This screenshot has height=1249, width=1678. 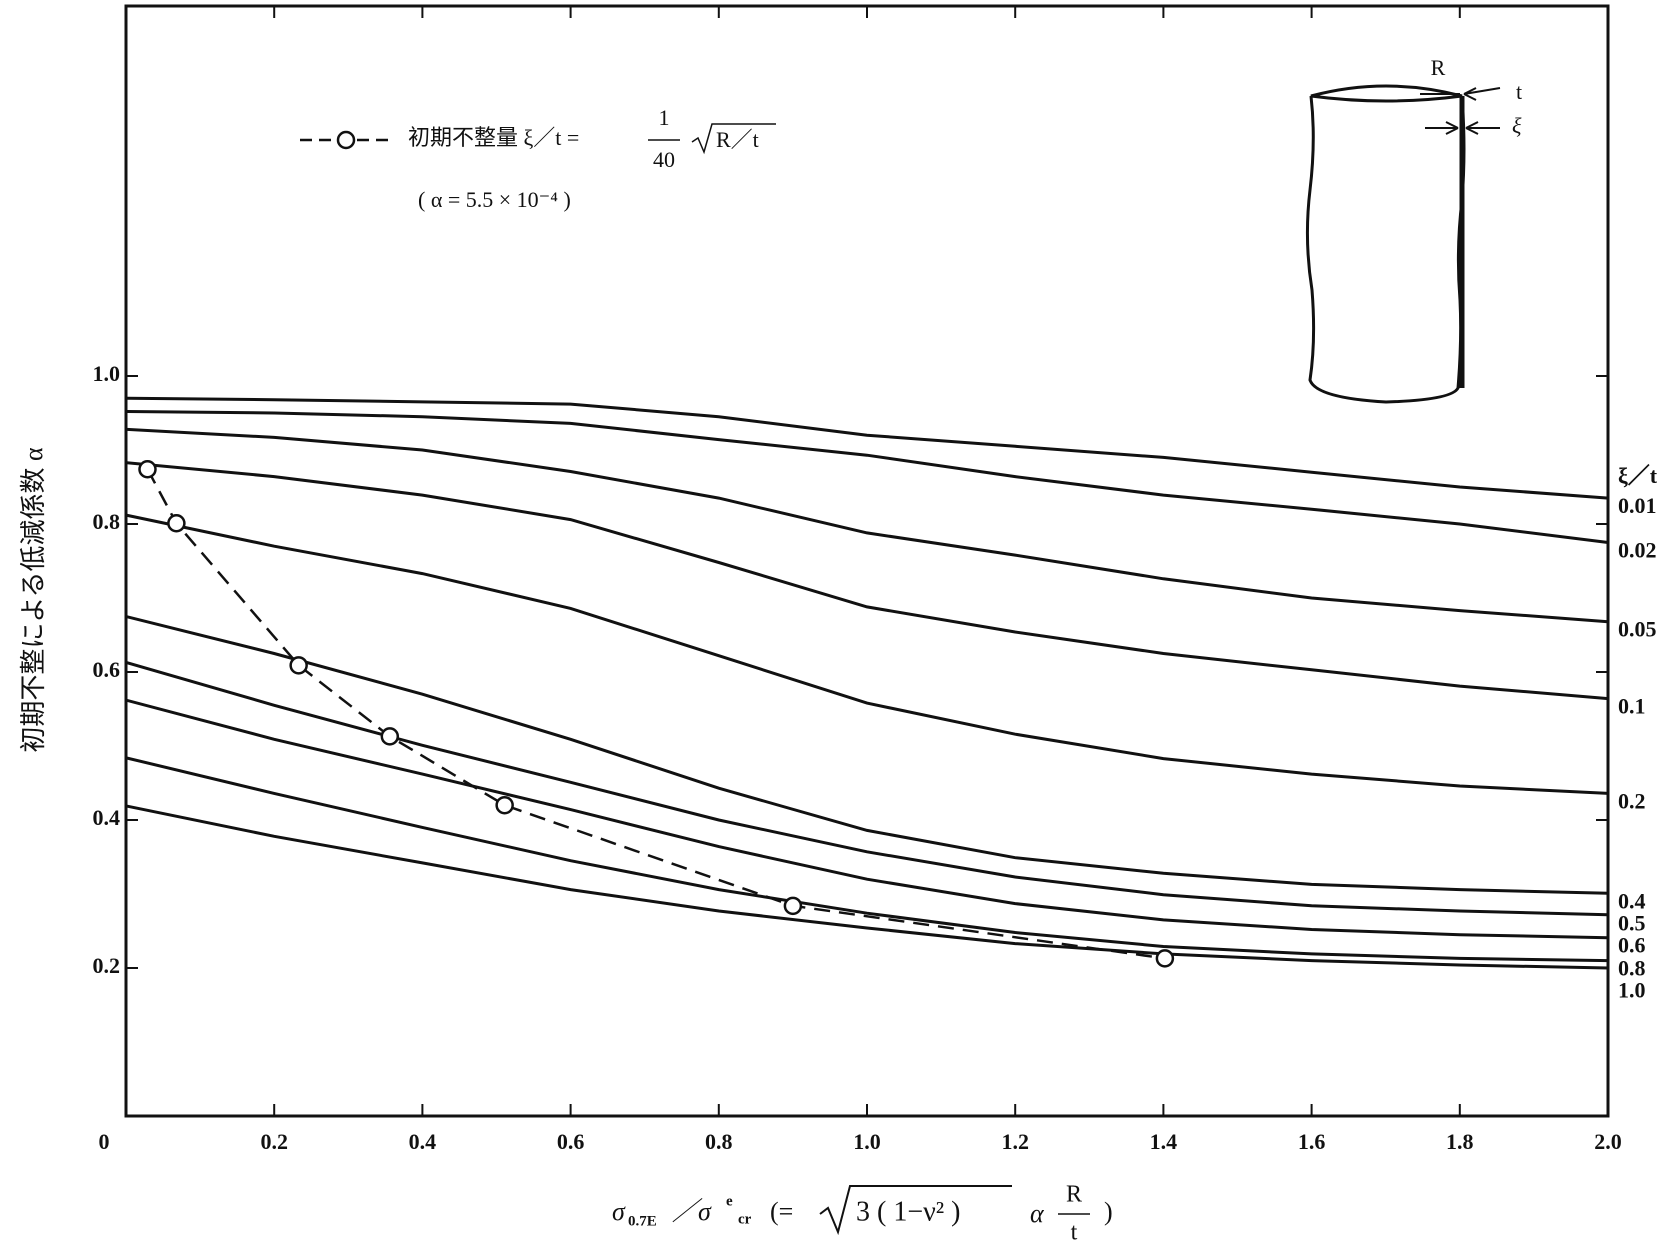 I want to click on x-tick-label: 0.8, so click(x=719, y=1141).